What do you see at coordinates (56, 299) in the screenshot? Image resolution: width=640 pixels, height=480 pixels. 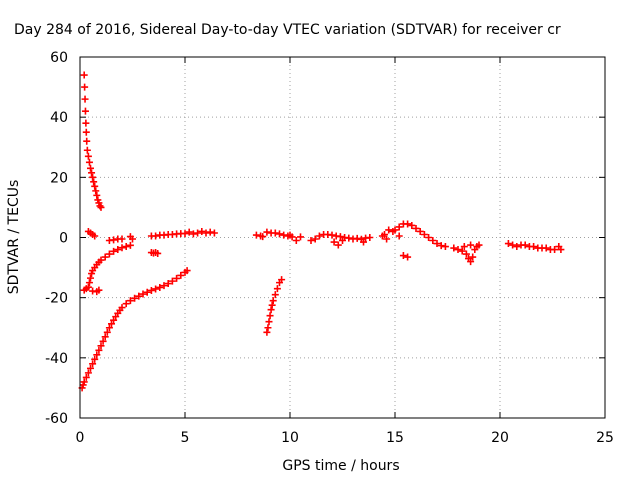 I see `y-tick-label: -20` at bounding box center [56, 299].